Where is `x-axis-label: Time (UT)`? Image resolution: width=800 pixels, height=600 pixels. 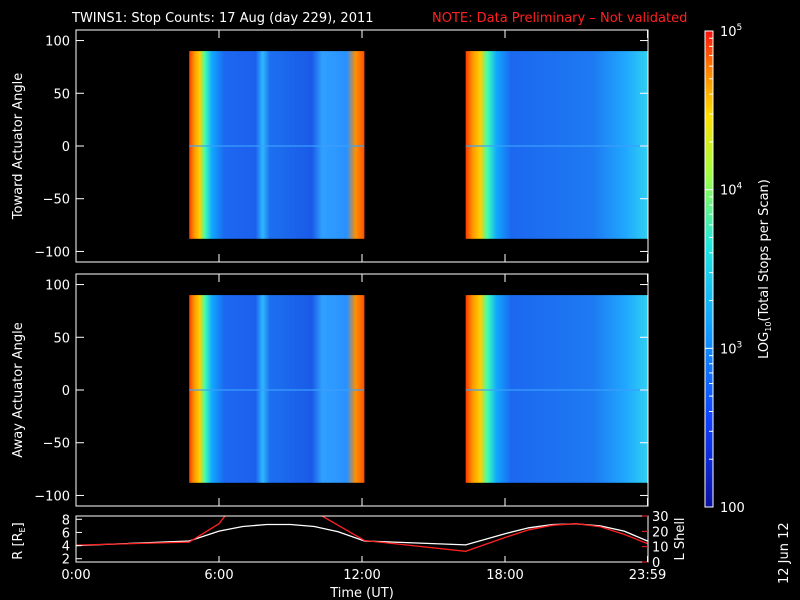
x-axis-label: Time (UT) is located at coordinates (361, 593).